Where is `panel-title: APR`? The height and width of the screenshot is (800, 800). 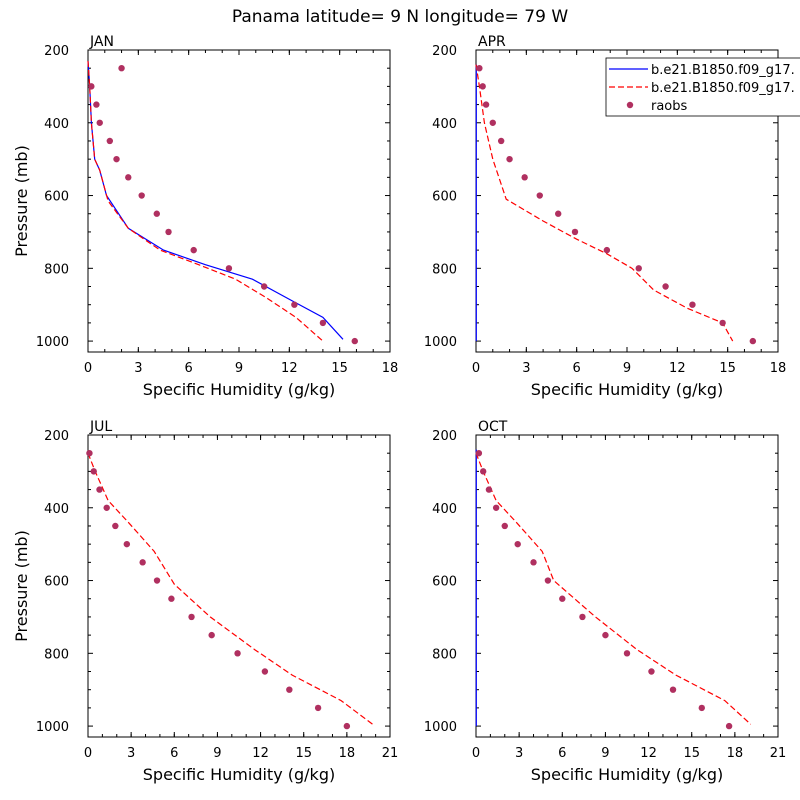 panel-title: APR is located at coordinates (492, 42).